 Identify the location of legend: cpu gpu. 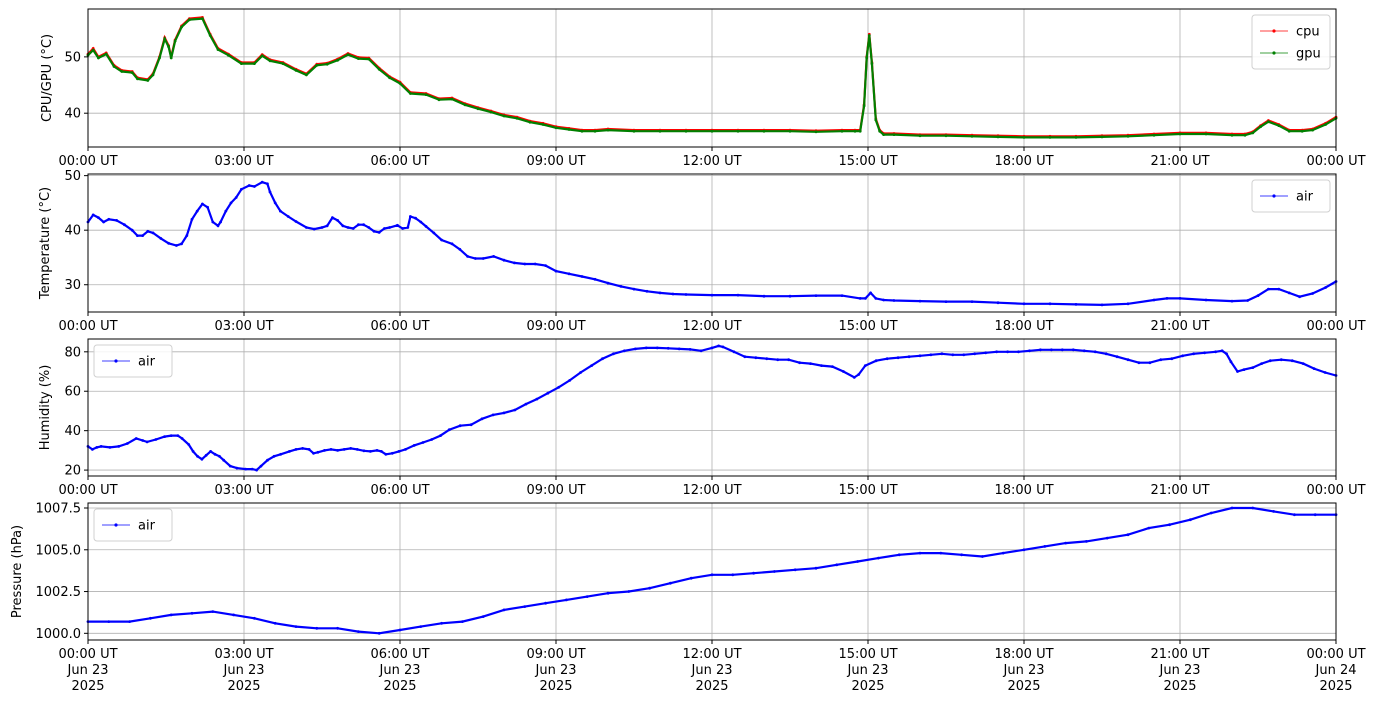
(1291, 42).